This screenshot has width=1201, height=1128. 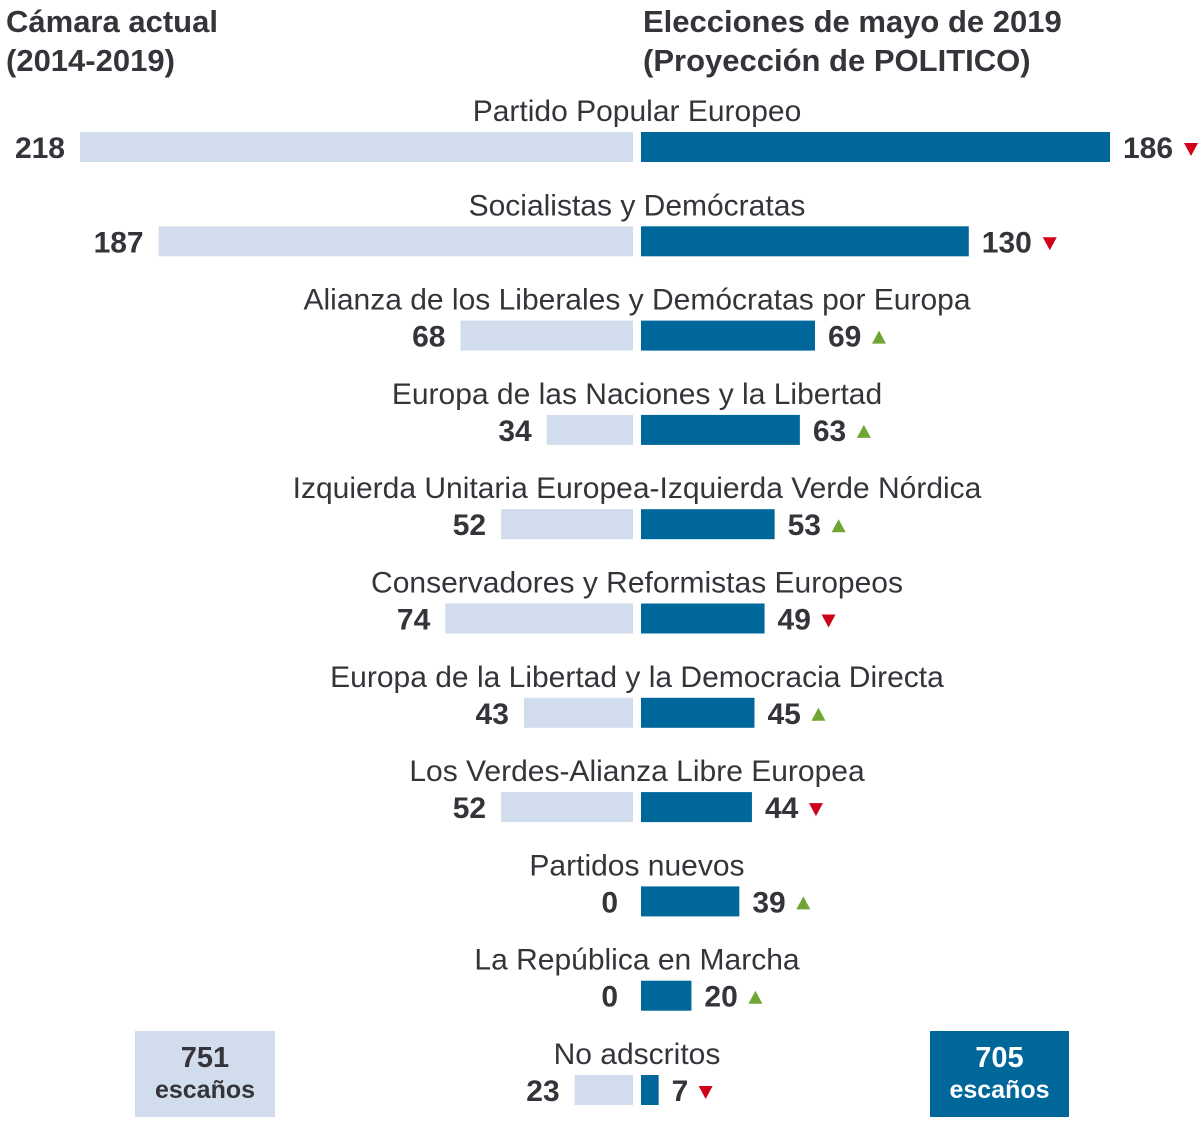 I want to click on projection-seats-value: 130, so click(x=1007, y=242).